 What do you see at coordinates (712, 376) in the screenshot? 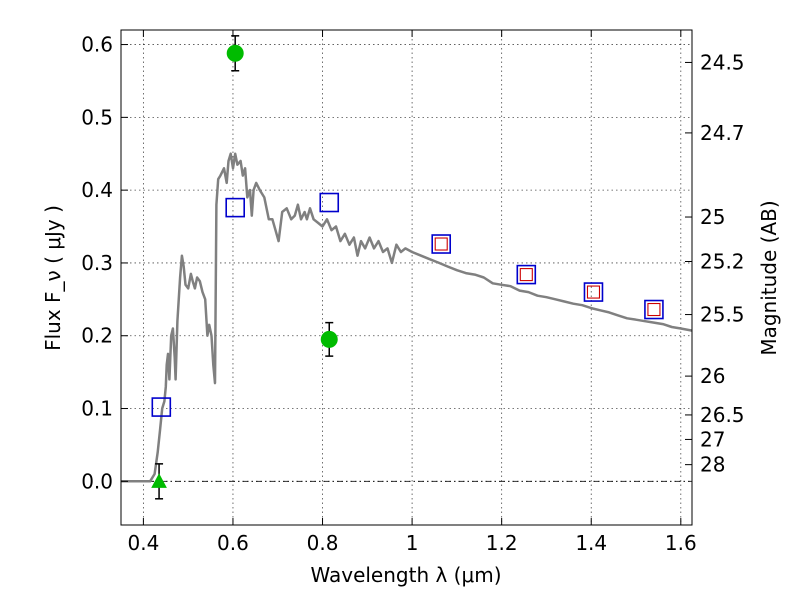
I see `mag-tick-label: 26` at bounding box center [712, 376].